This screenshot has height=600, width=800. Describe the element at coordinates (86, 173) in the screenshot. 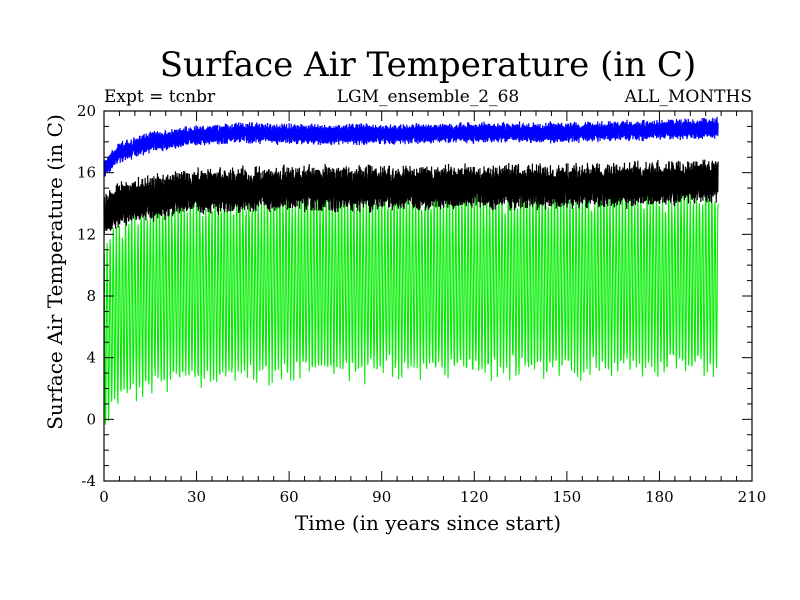

I see `y-tick-label: 16` at that location.